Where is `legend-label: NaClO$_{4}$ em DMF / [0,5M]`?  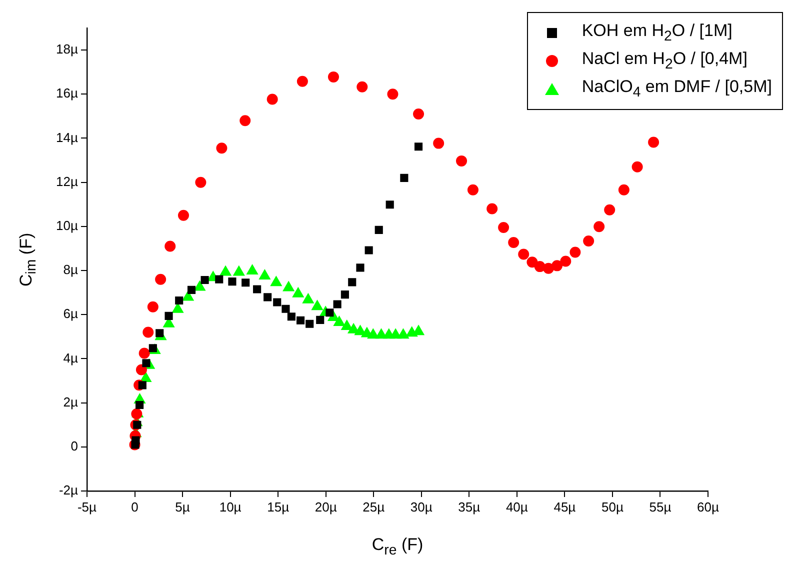 legend-label: NaClO$_{4}$ em DMF / [0,5M] is located at coordinates (677, 89).